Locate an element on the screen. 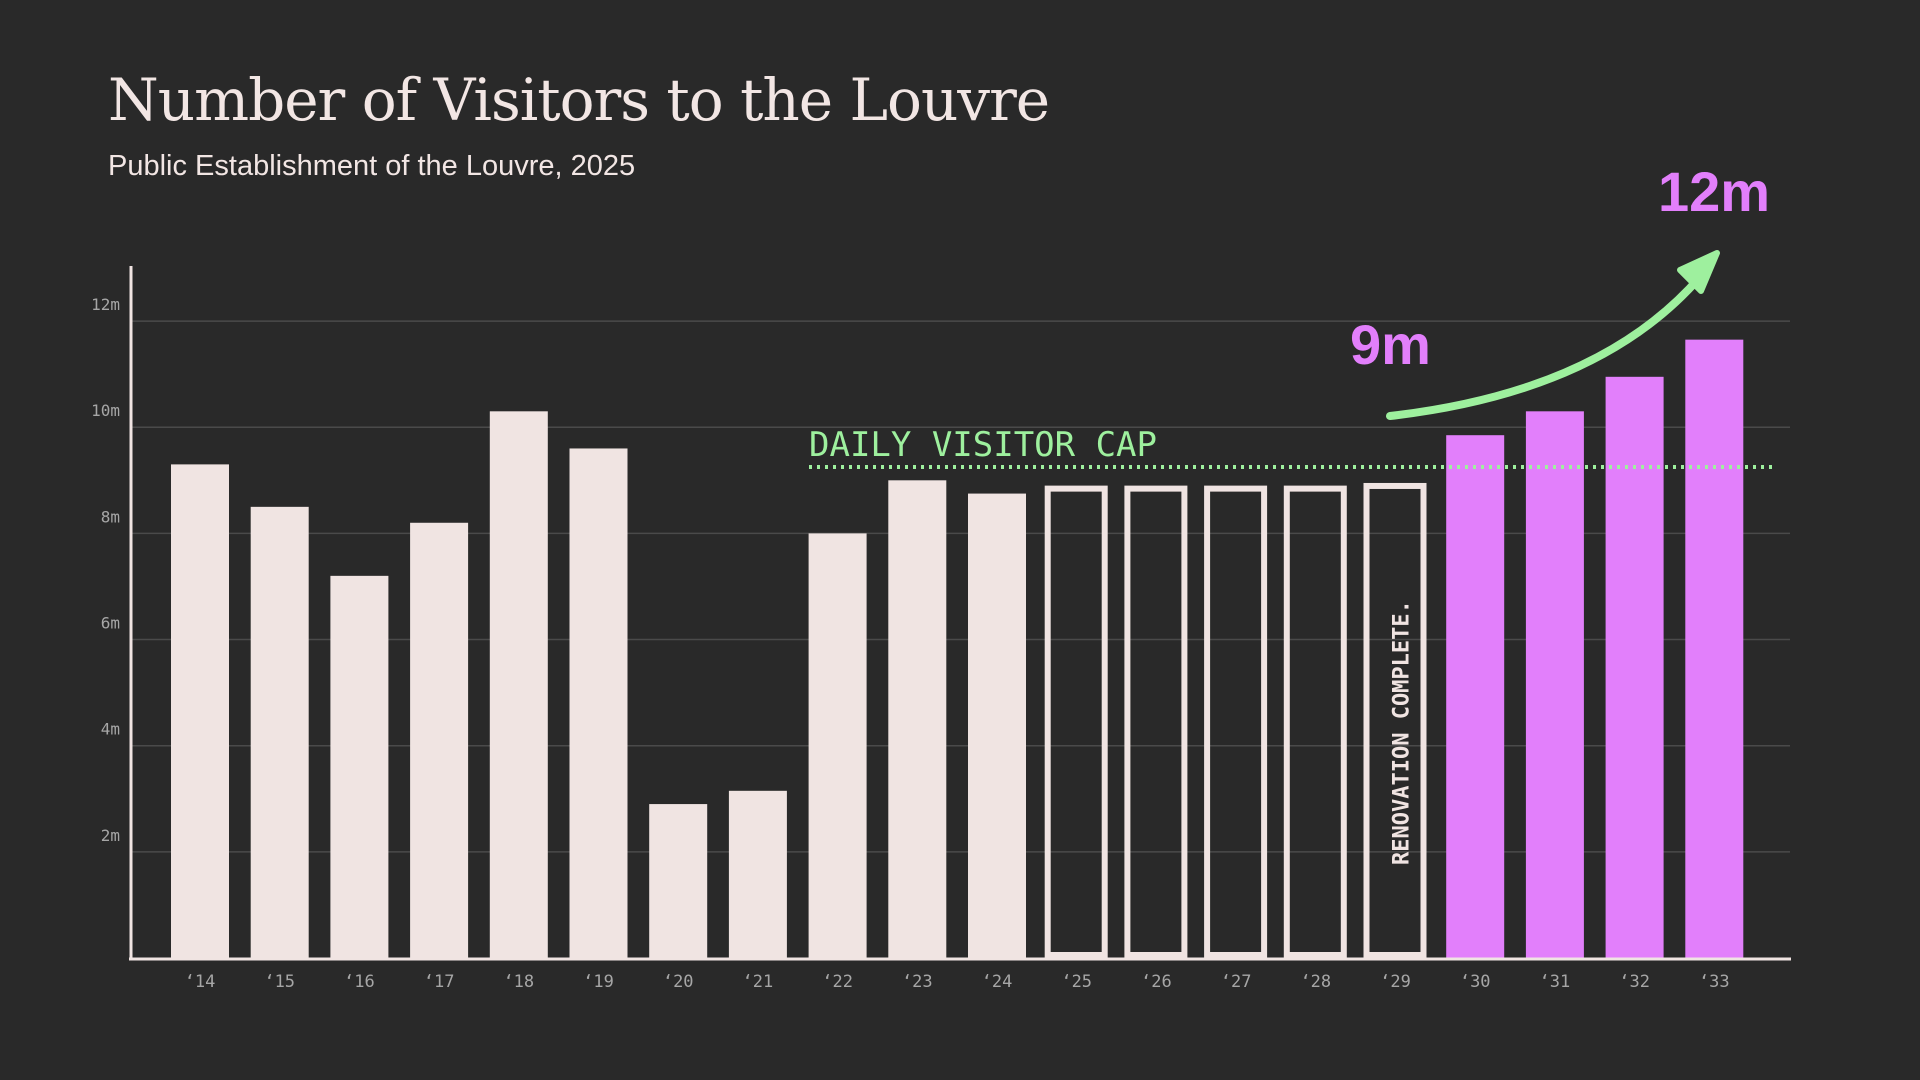 The height and width of the screenshot is (1080, 1920). renovation-complete-label: RENOVATION COMPLETE. is located at coordinates (1402, 732).